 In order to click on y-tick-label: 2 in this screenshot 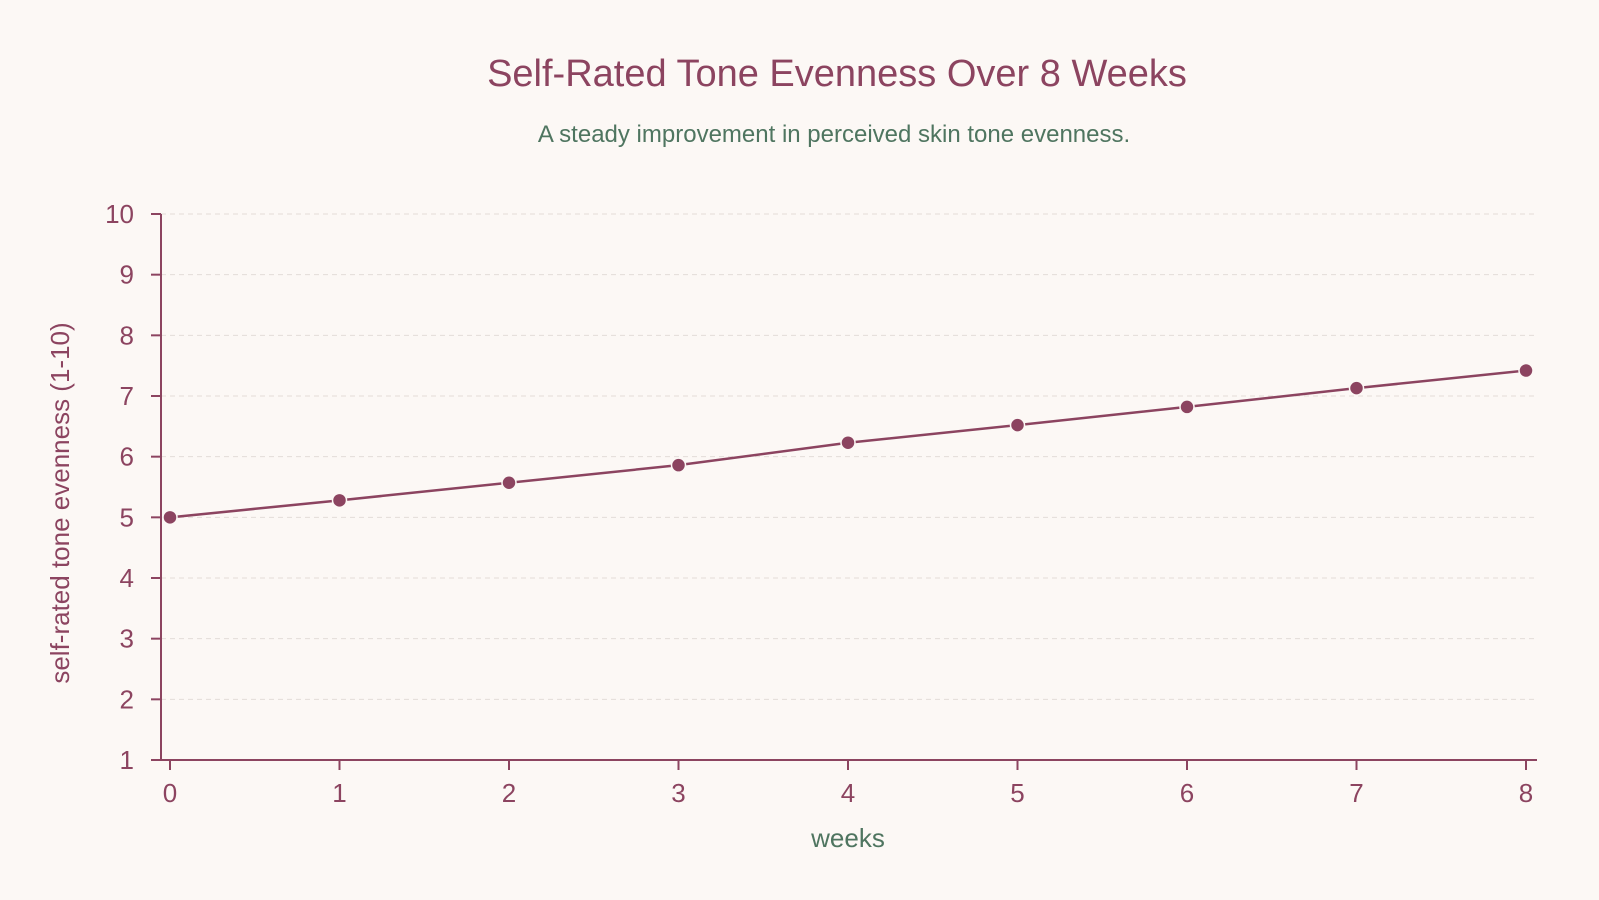, I will do `click(127, 699)`.